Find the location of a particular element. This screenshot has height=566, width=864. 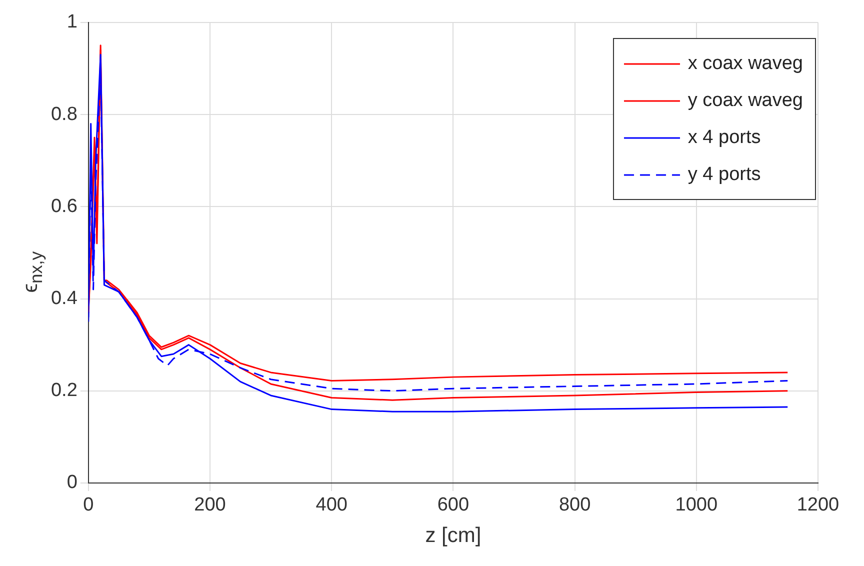

x-tick-label: 1200 is located at coordinates (818, 505).